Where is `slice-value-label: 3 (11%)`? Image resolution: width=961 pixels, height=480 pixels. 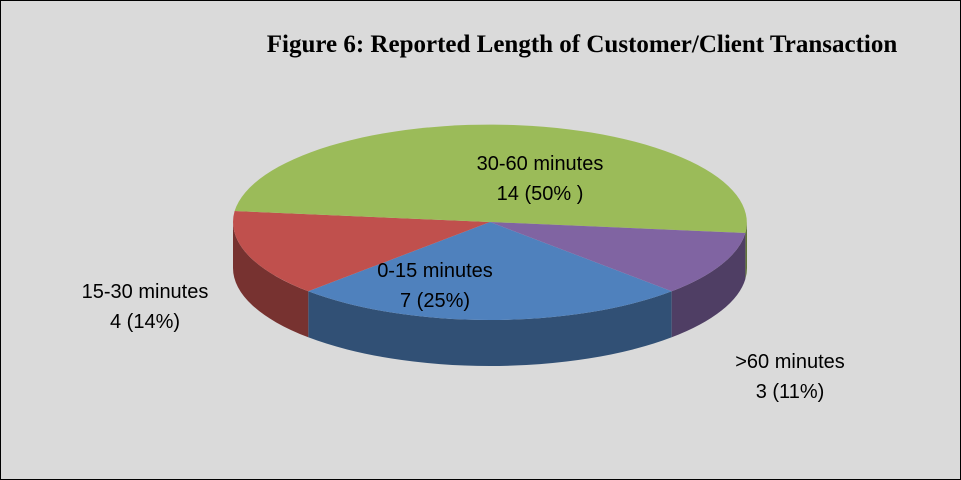
slice-value-label: 3 (11%) is located at coordinates (790, 392).